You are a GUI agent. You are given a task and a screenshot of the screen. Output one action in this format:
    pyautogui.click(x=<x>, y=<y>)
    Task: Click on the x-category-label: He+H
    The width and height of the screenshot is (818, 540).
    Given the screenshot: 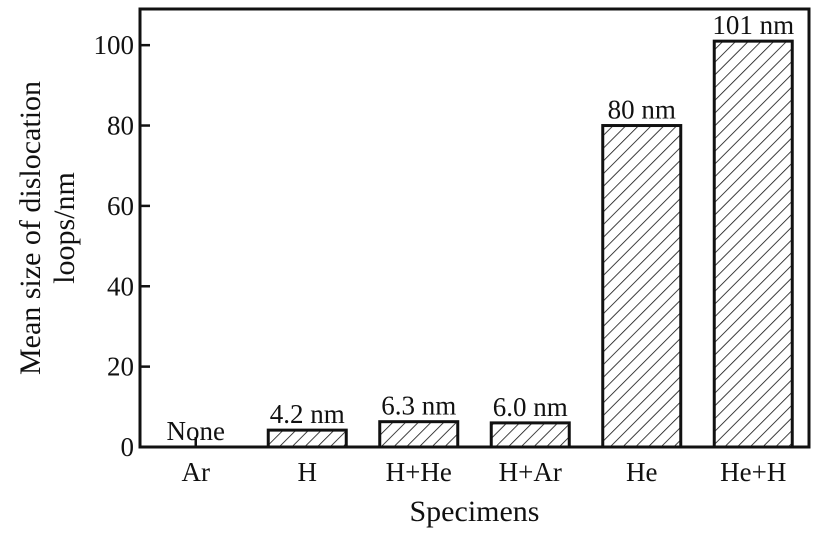 What is the action you would take?
    pyautogui.click(x=753, y=472)
    